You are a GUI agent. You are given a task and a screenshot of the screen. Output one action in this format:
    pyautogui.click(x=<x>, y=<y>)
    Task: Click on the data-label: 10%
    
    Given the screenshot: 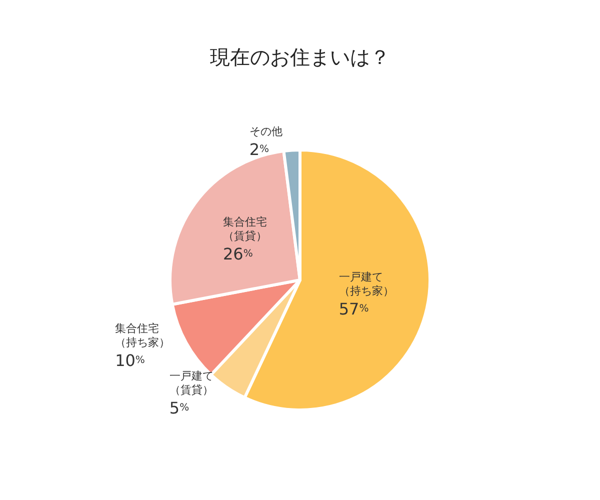 What is the action you would take?
    pyautogui.click(x=130, y=360)
    